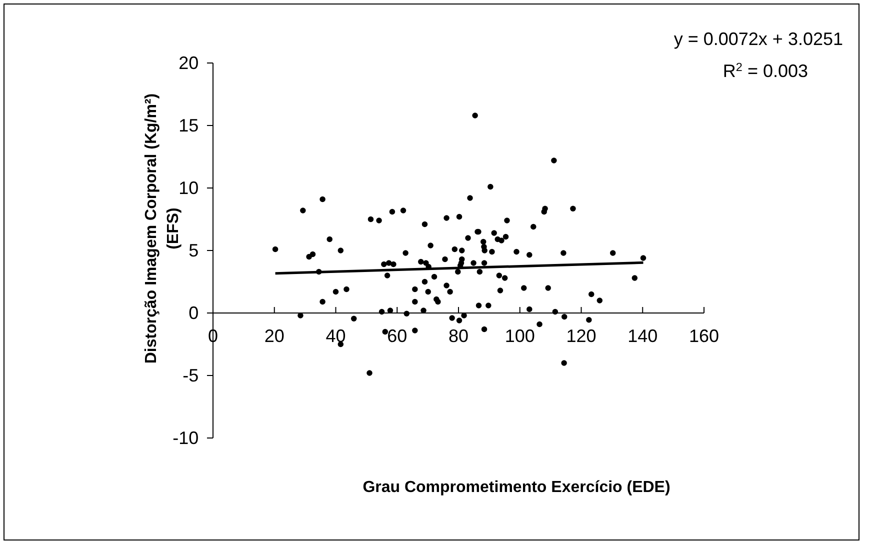  What do you see at coordinates (185, 438) in the screenshot?
I see `y-tick-label: -10` at bounding box center [185, 438].